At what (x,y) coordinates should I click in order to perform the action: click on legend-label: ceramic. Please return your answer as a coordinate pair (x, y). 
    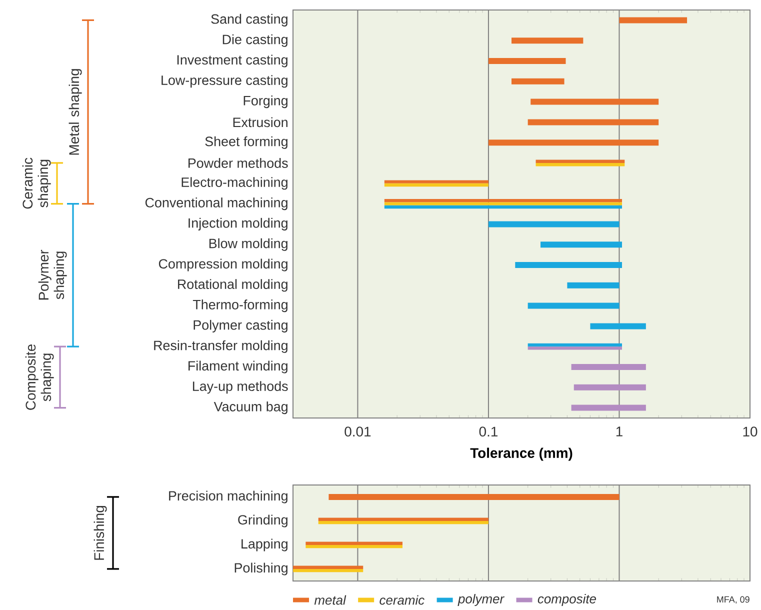
    Looking at the image, I should click on (402, 600).